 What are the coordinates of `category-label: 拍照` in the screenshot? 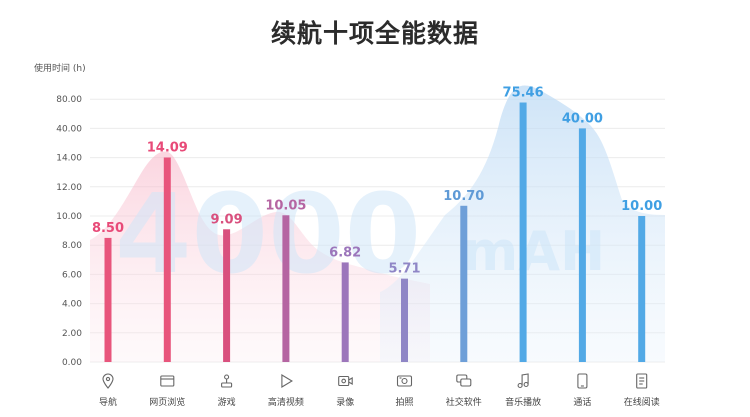 It's located at (404, 402).